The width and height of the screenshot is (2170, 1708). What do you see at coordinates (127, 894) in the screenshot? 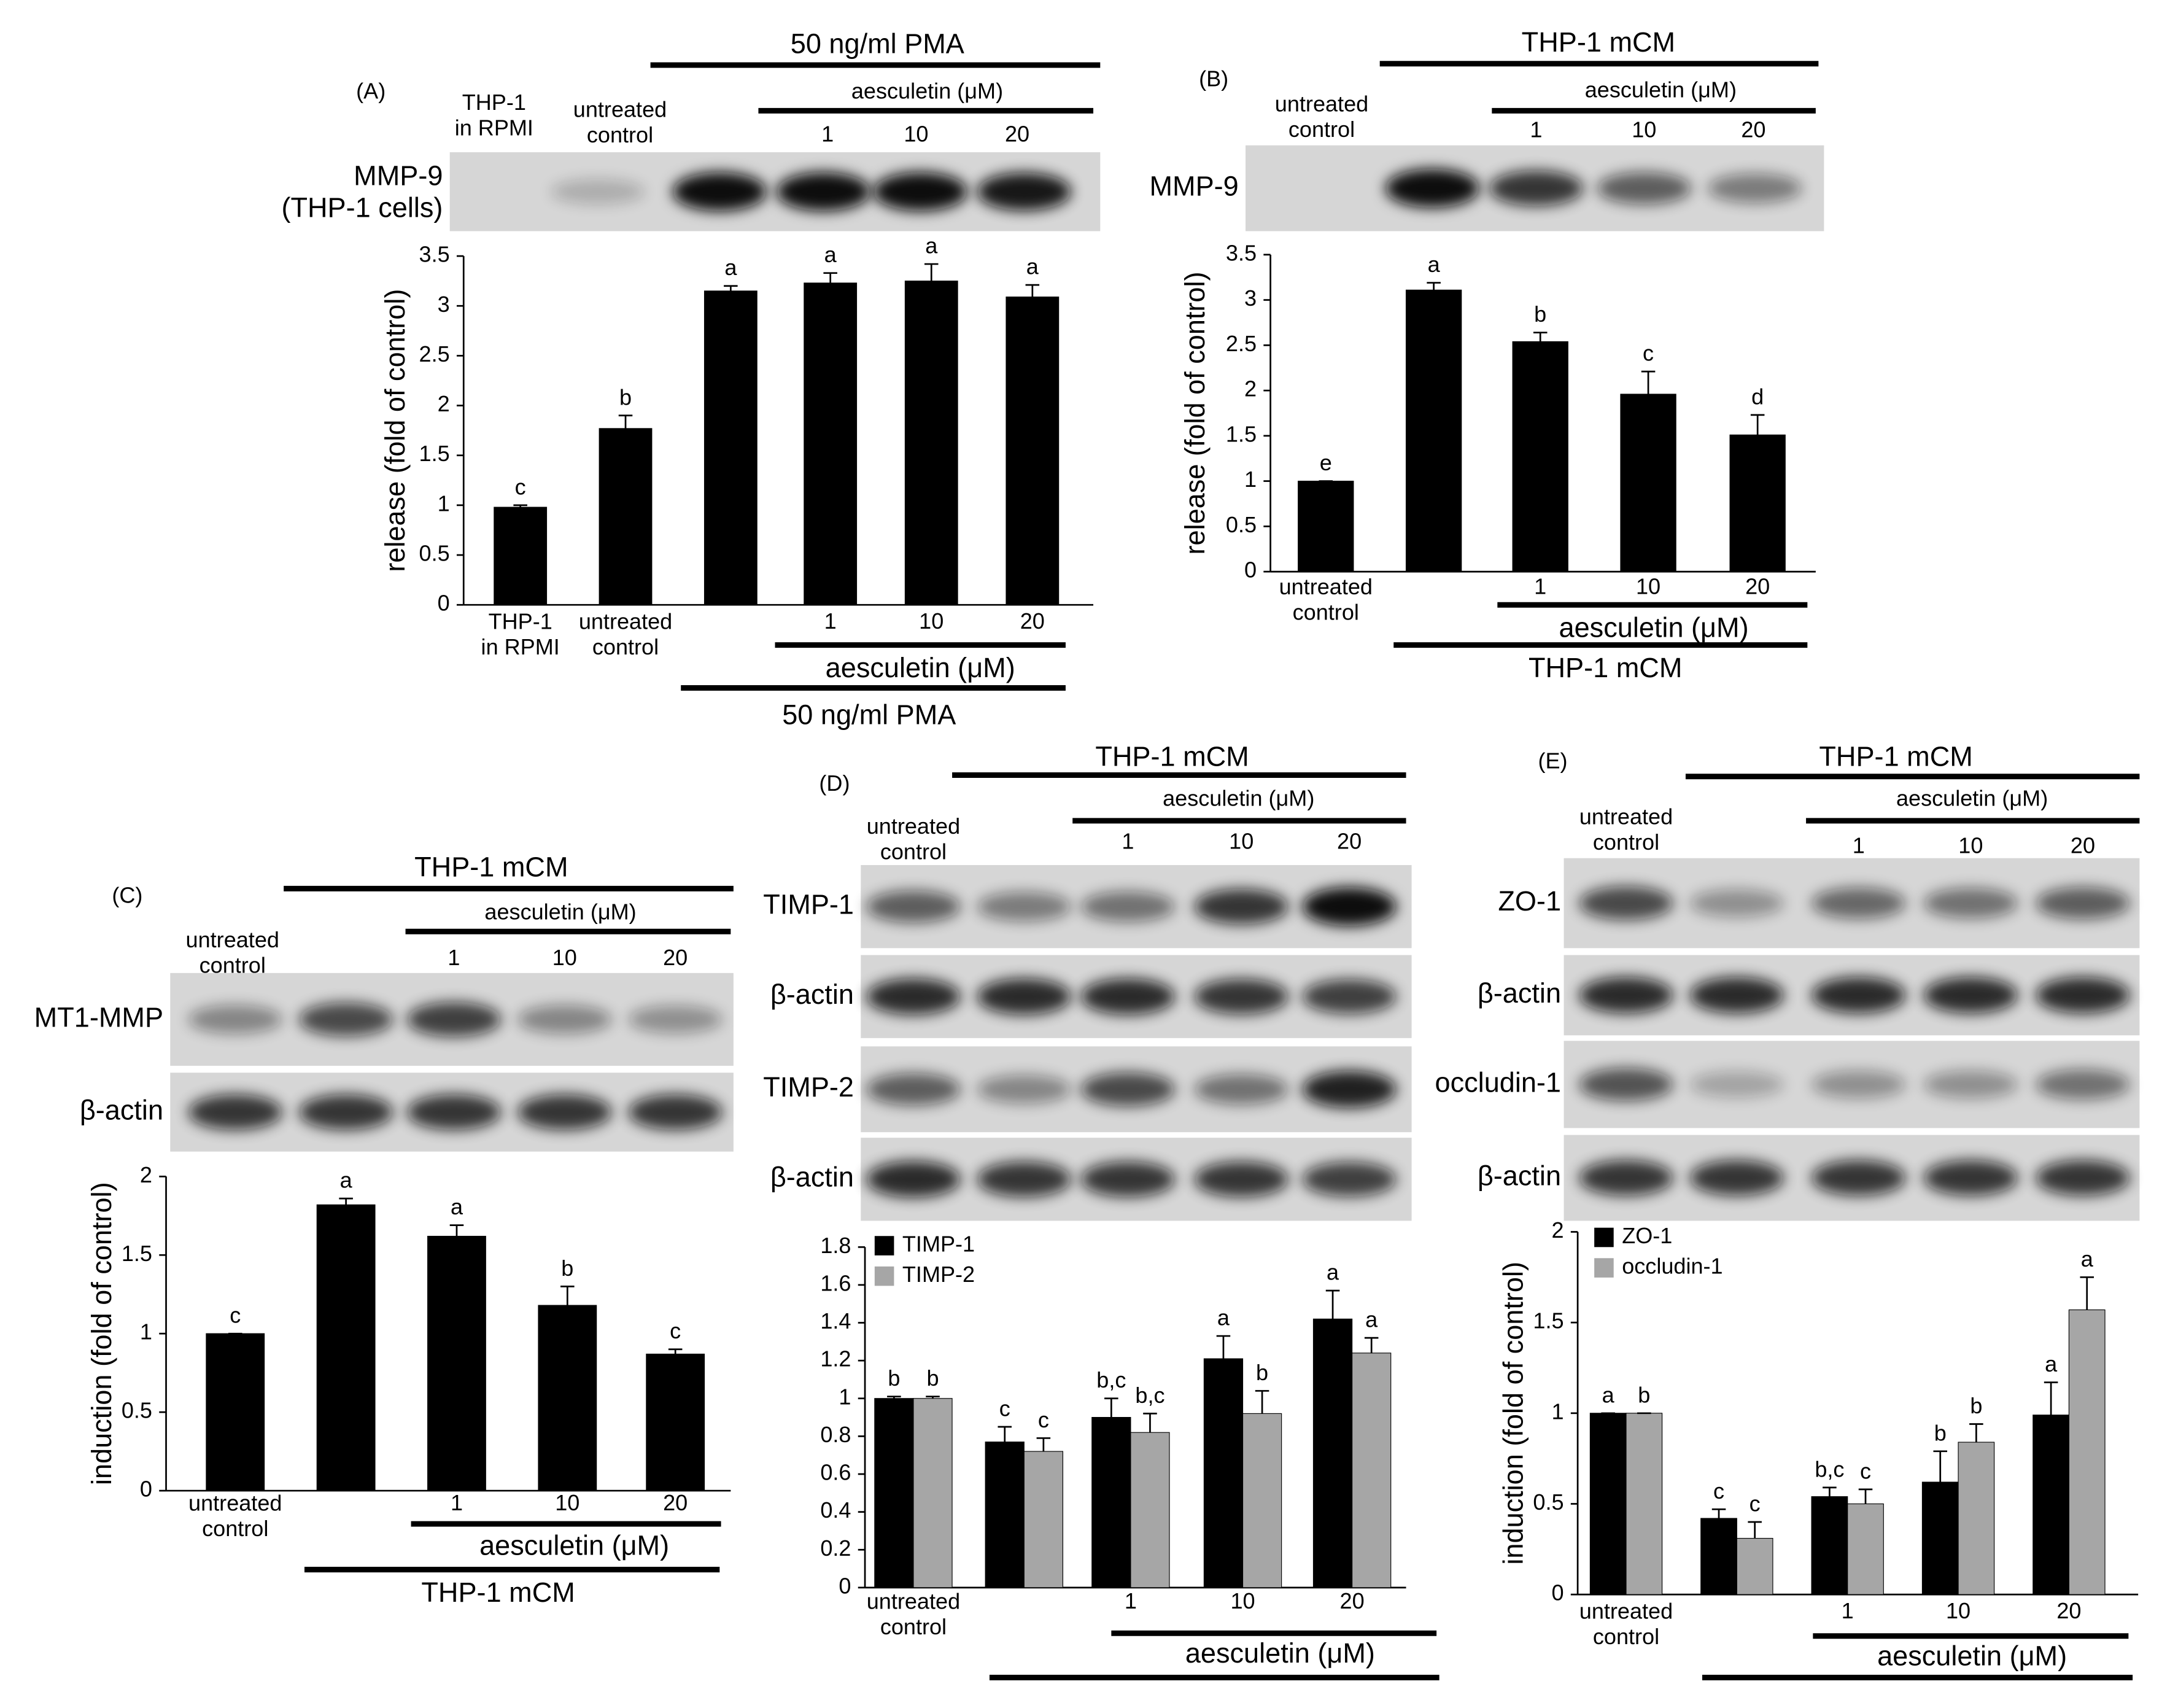
I see `panel-label: (C)` at bounding box center [127, 894].